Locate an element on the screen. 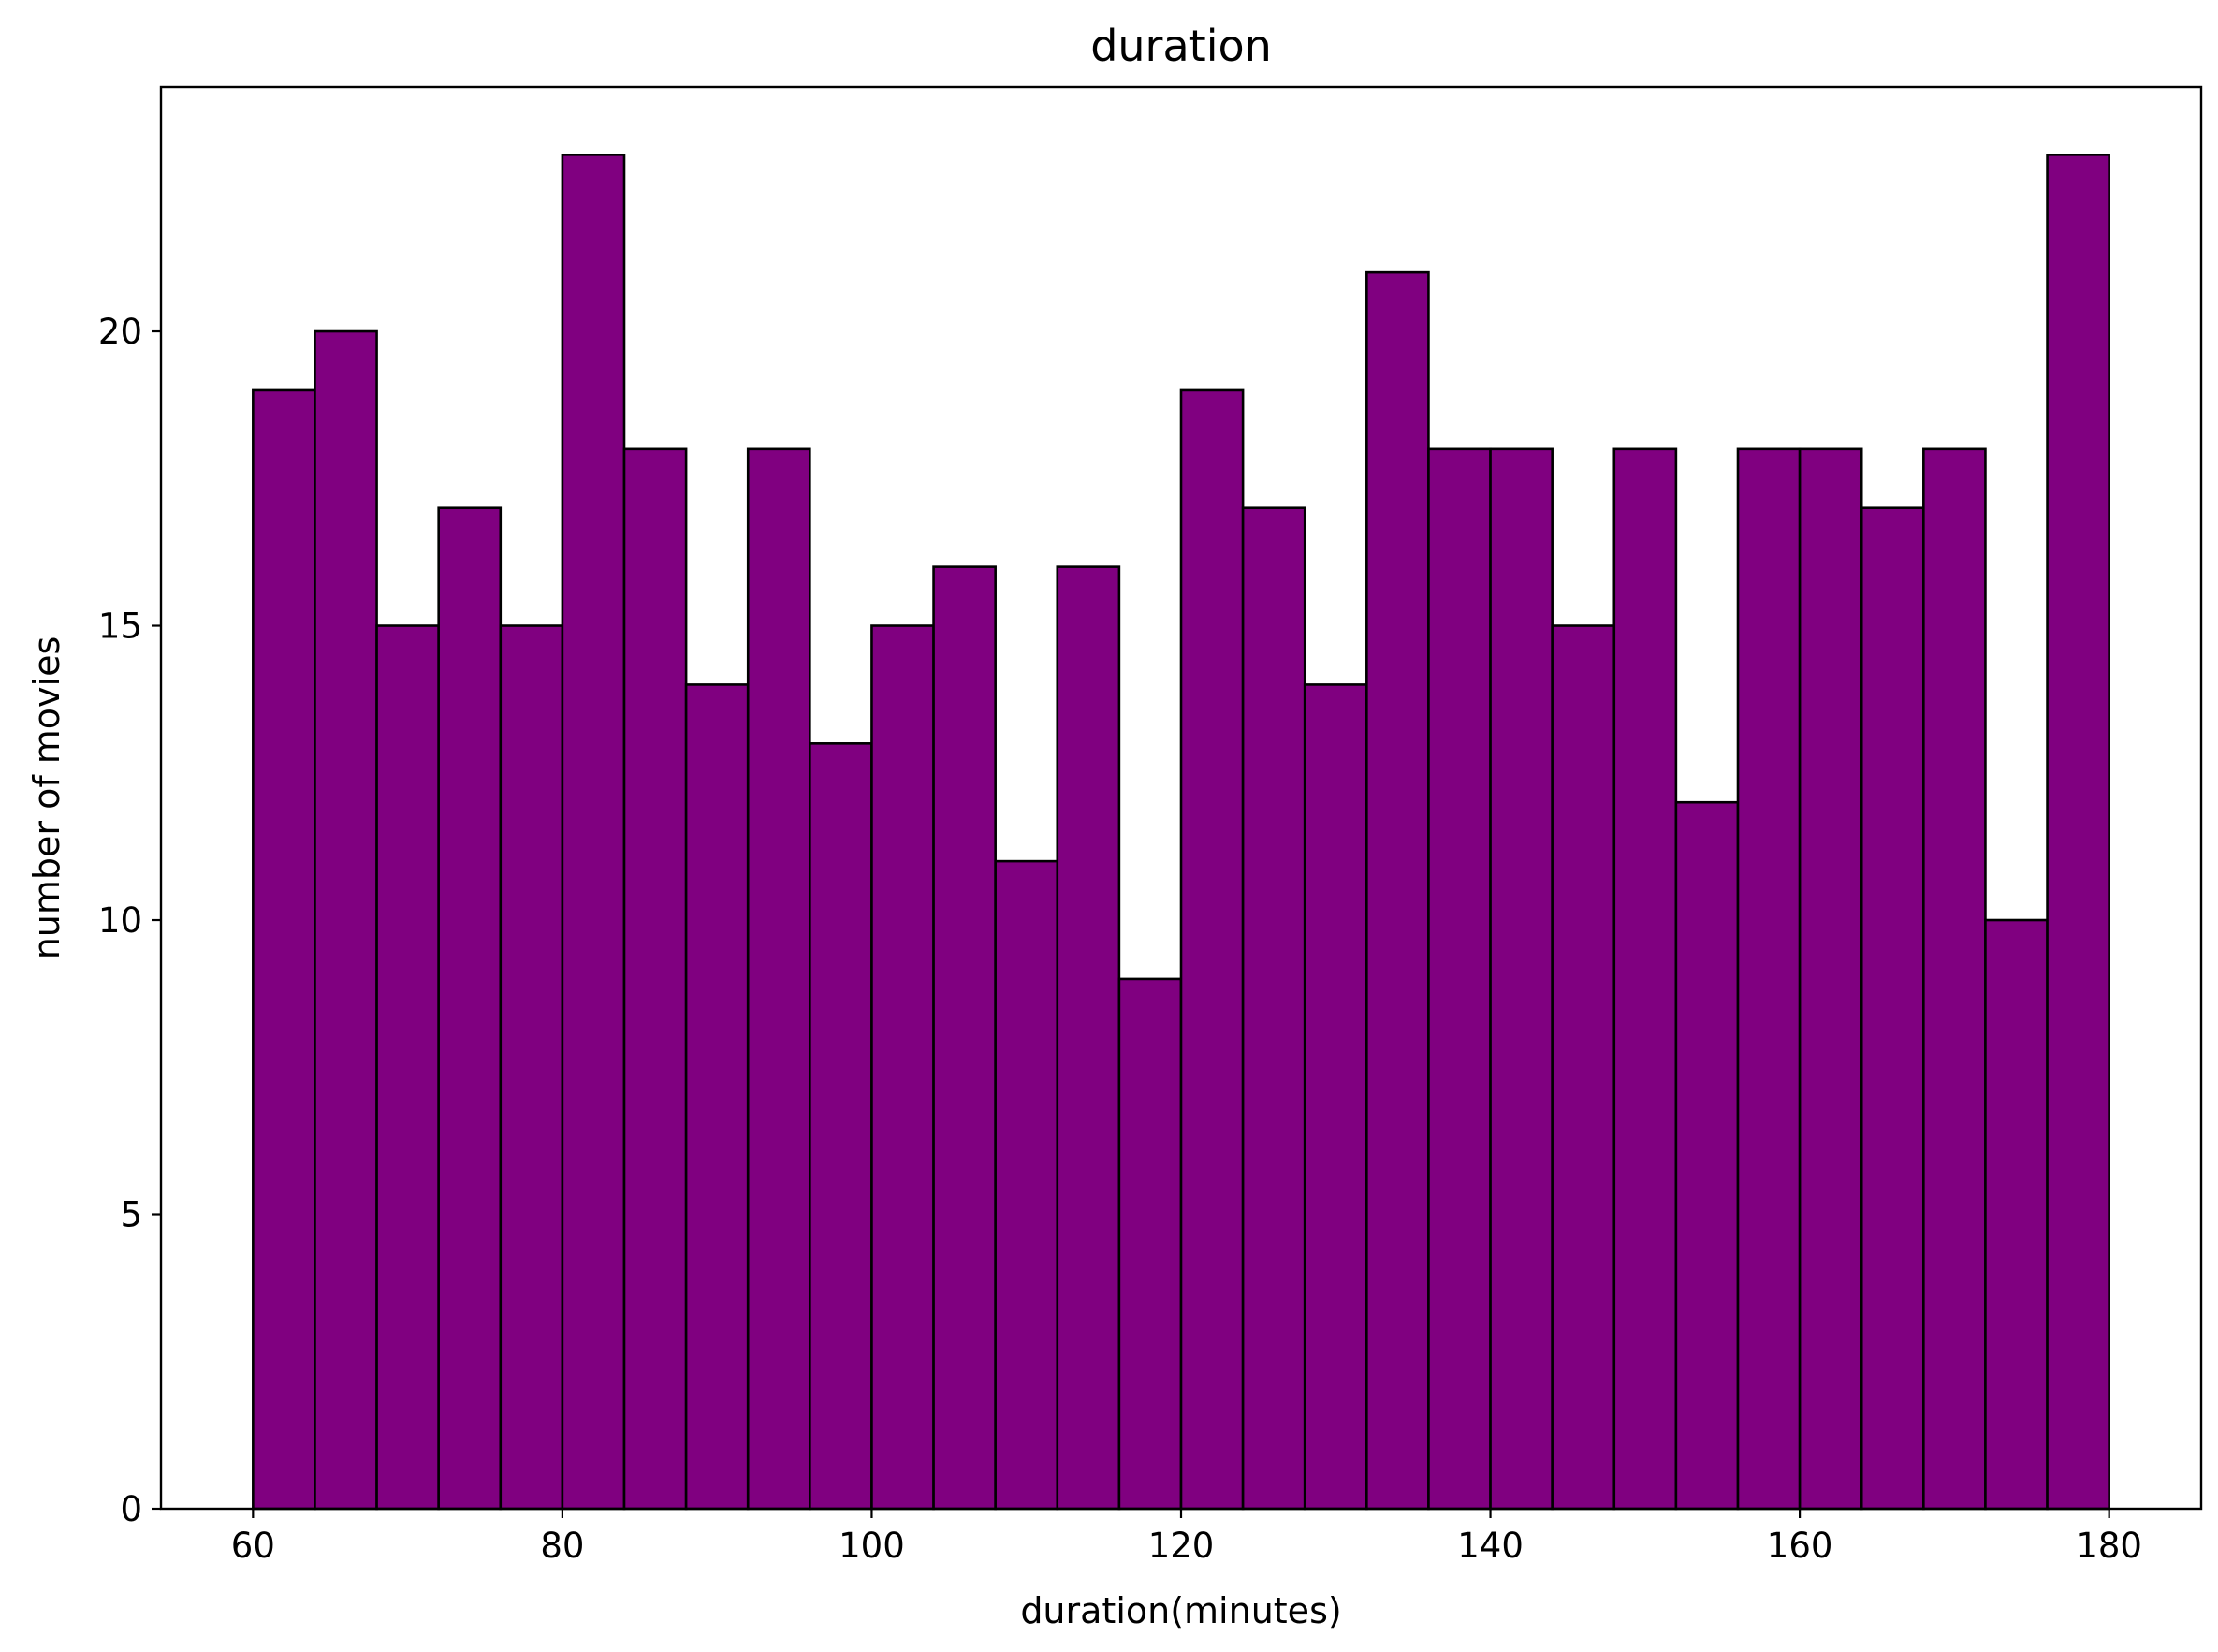 The image size is (2218, 1652). y-tick-label: 10 is located at coordinates (120, 921).